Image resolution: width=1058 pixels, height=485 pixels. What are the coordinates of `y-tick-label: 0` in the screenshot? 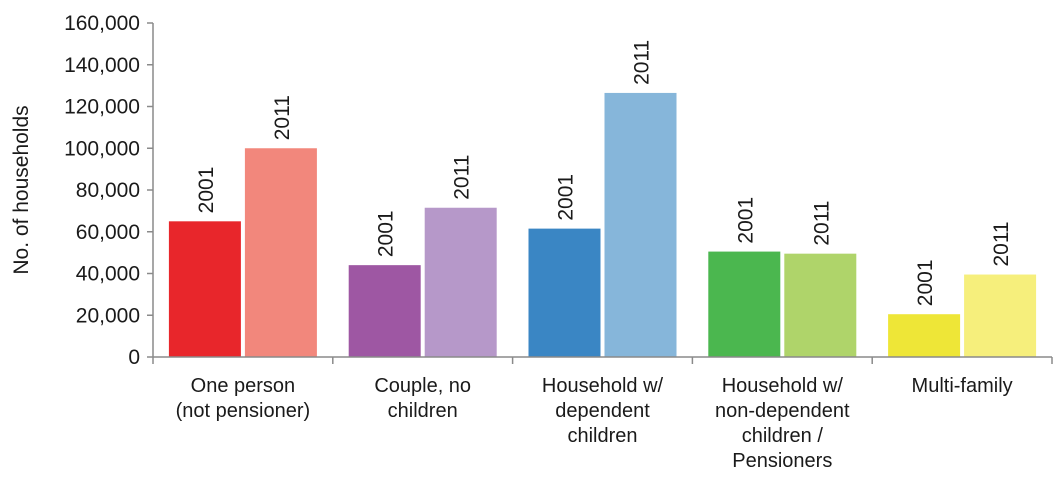 It's located at (134, 357).